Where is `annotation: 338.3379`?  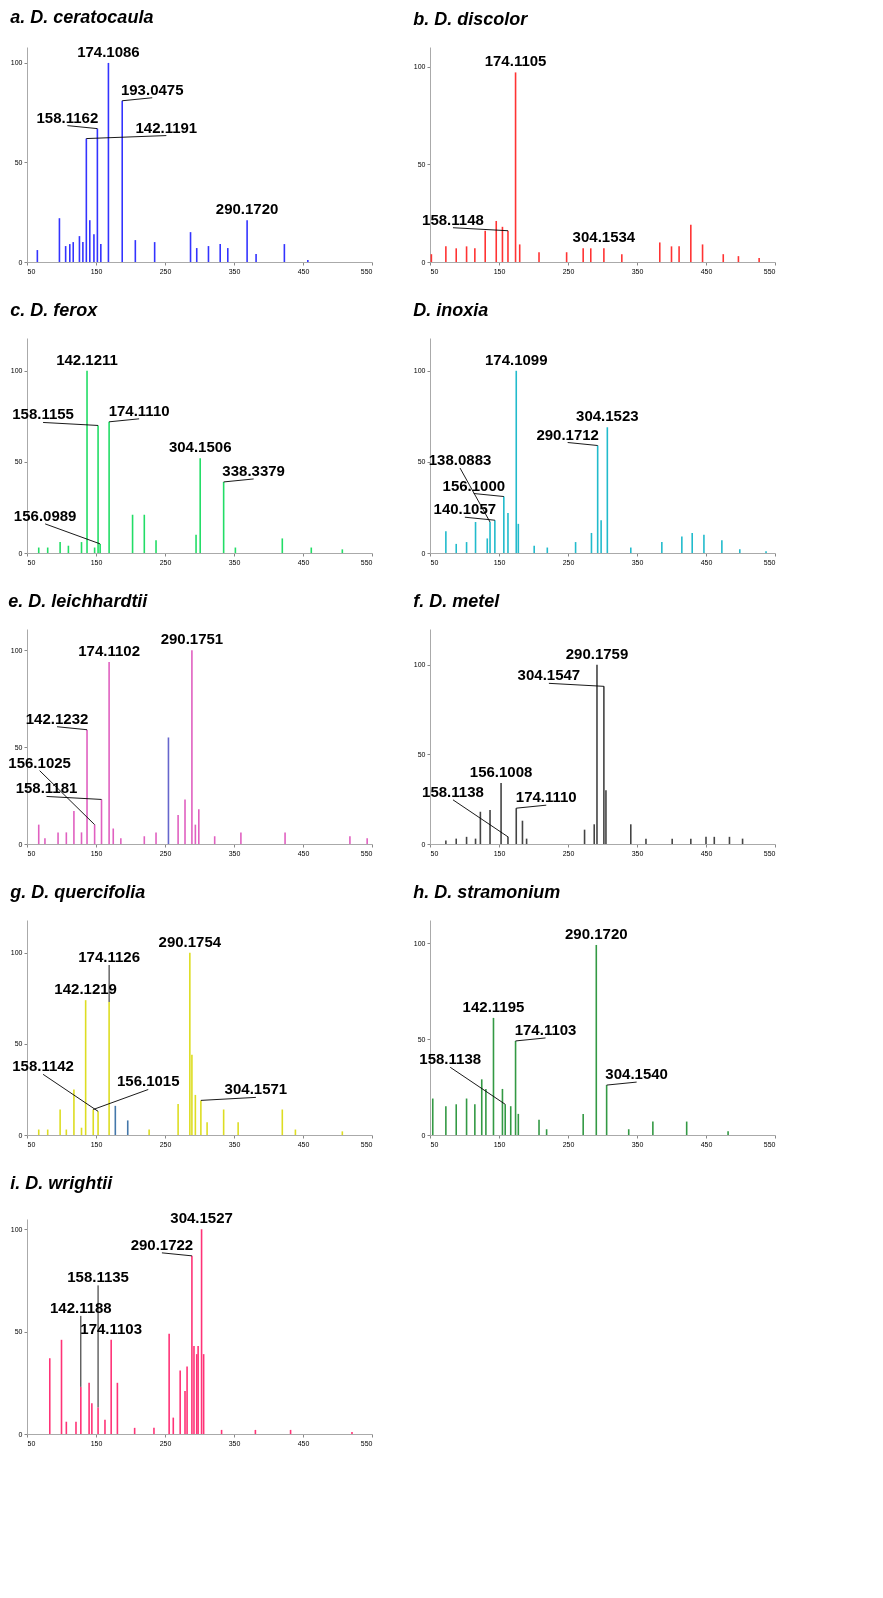 annotation: 338.3379 is located at coordinates (253, 470).